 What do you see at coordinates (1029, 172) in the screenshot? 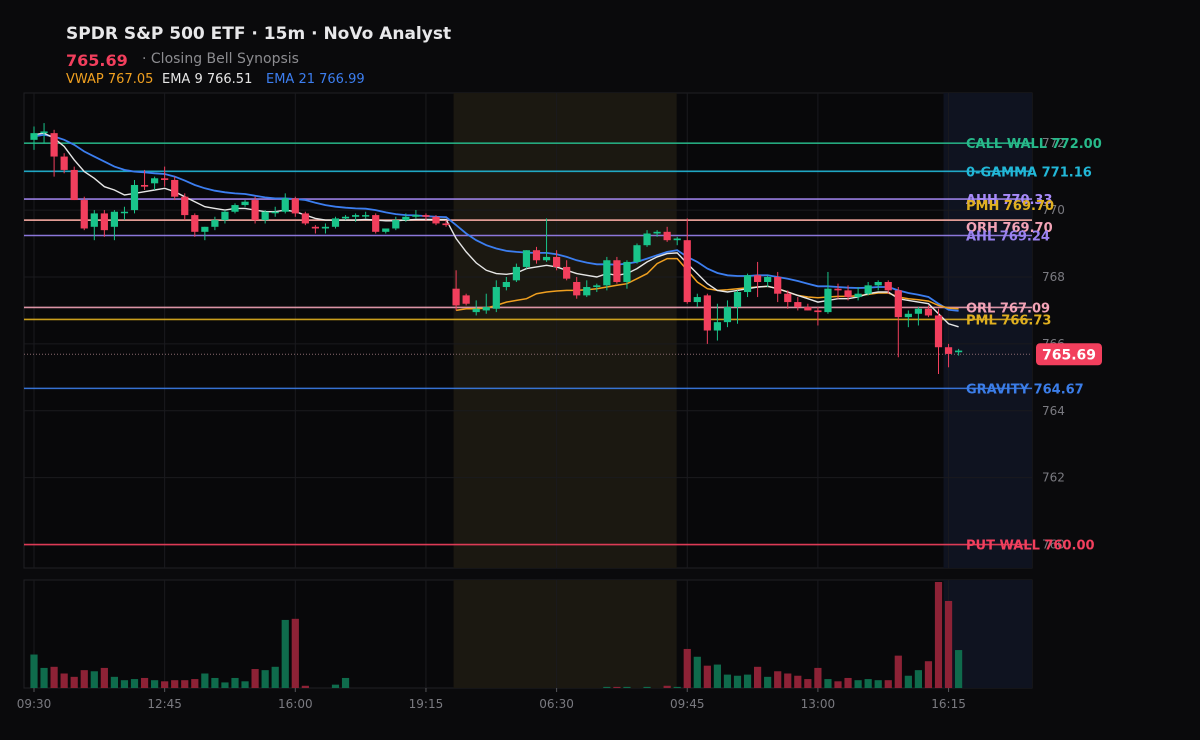
I see `level-label: 0-GAMMA 771.16` at bounding box center [1029, 172].